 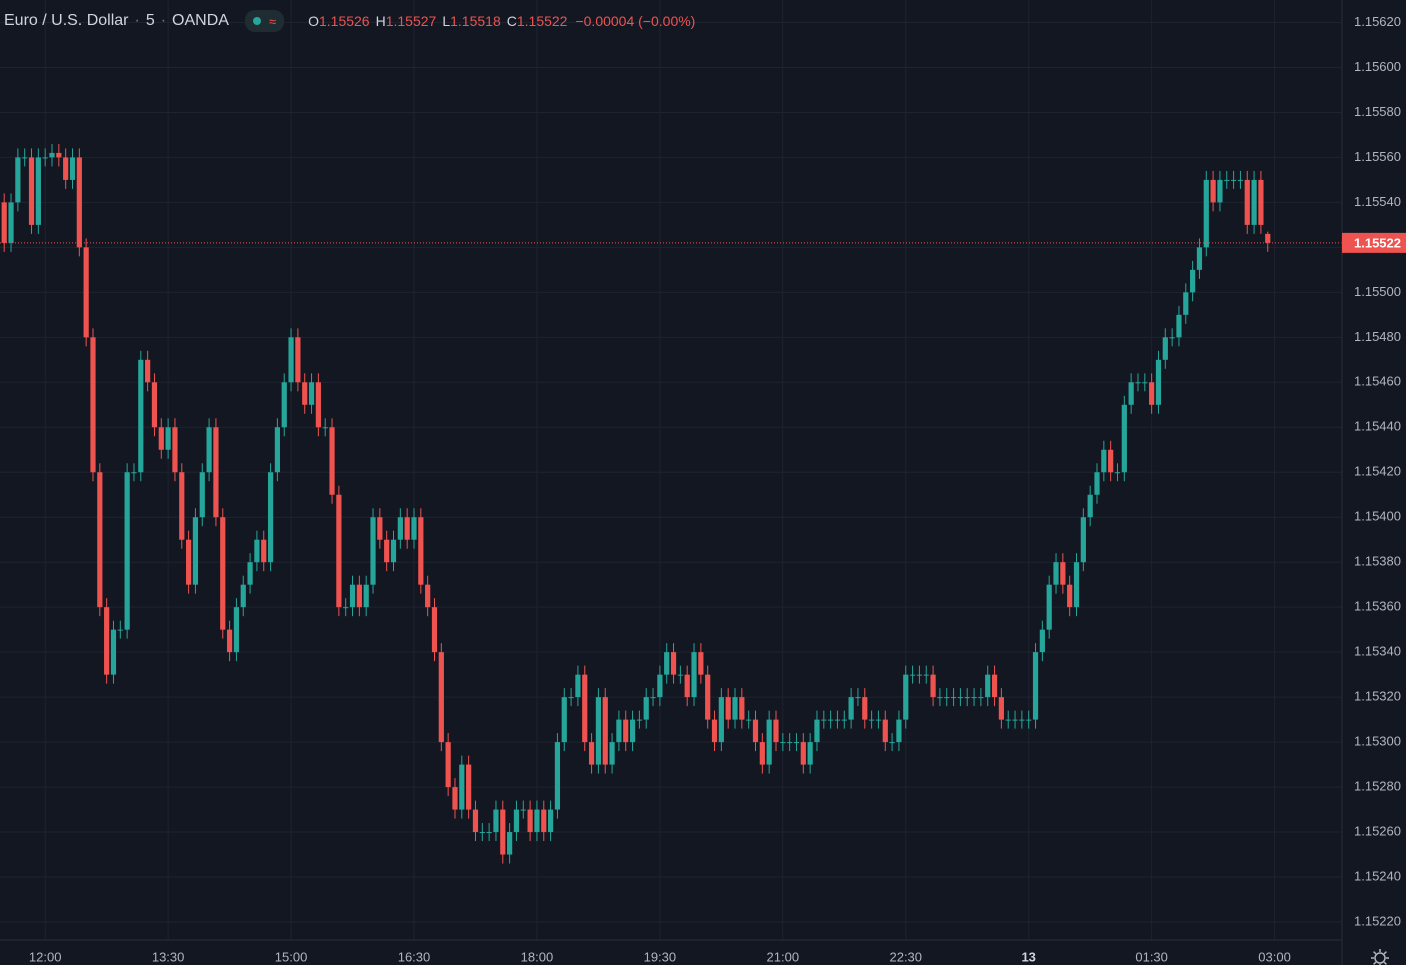 What do you see at coordinates (150, 20) in the screenshot?
I see `interval: 5` at bounding box center [150, 20].